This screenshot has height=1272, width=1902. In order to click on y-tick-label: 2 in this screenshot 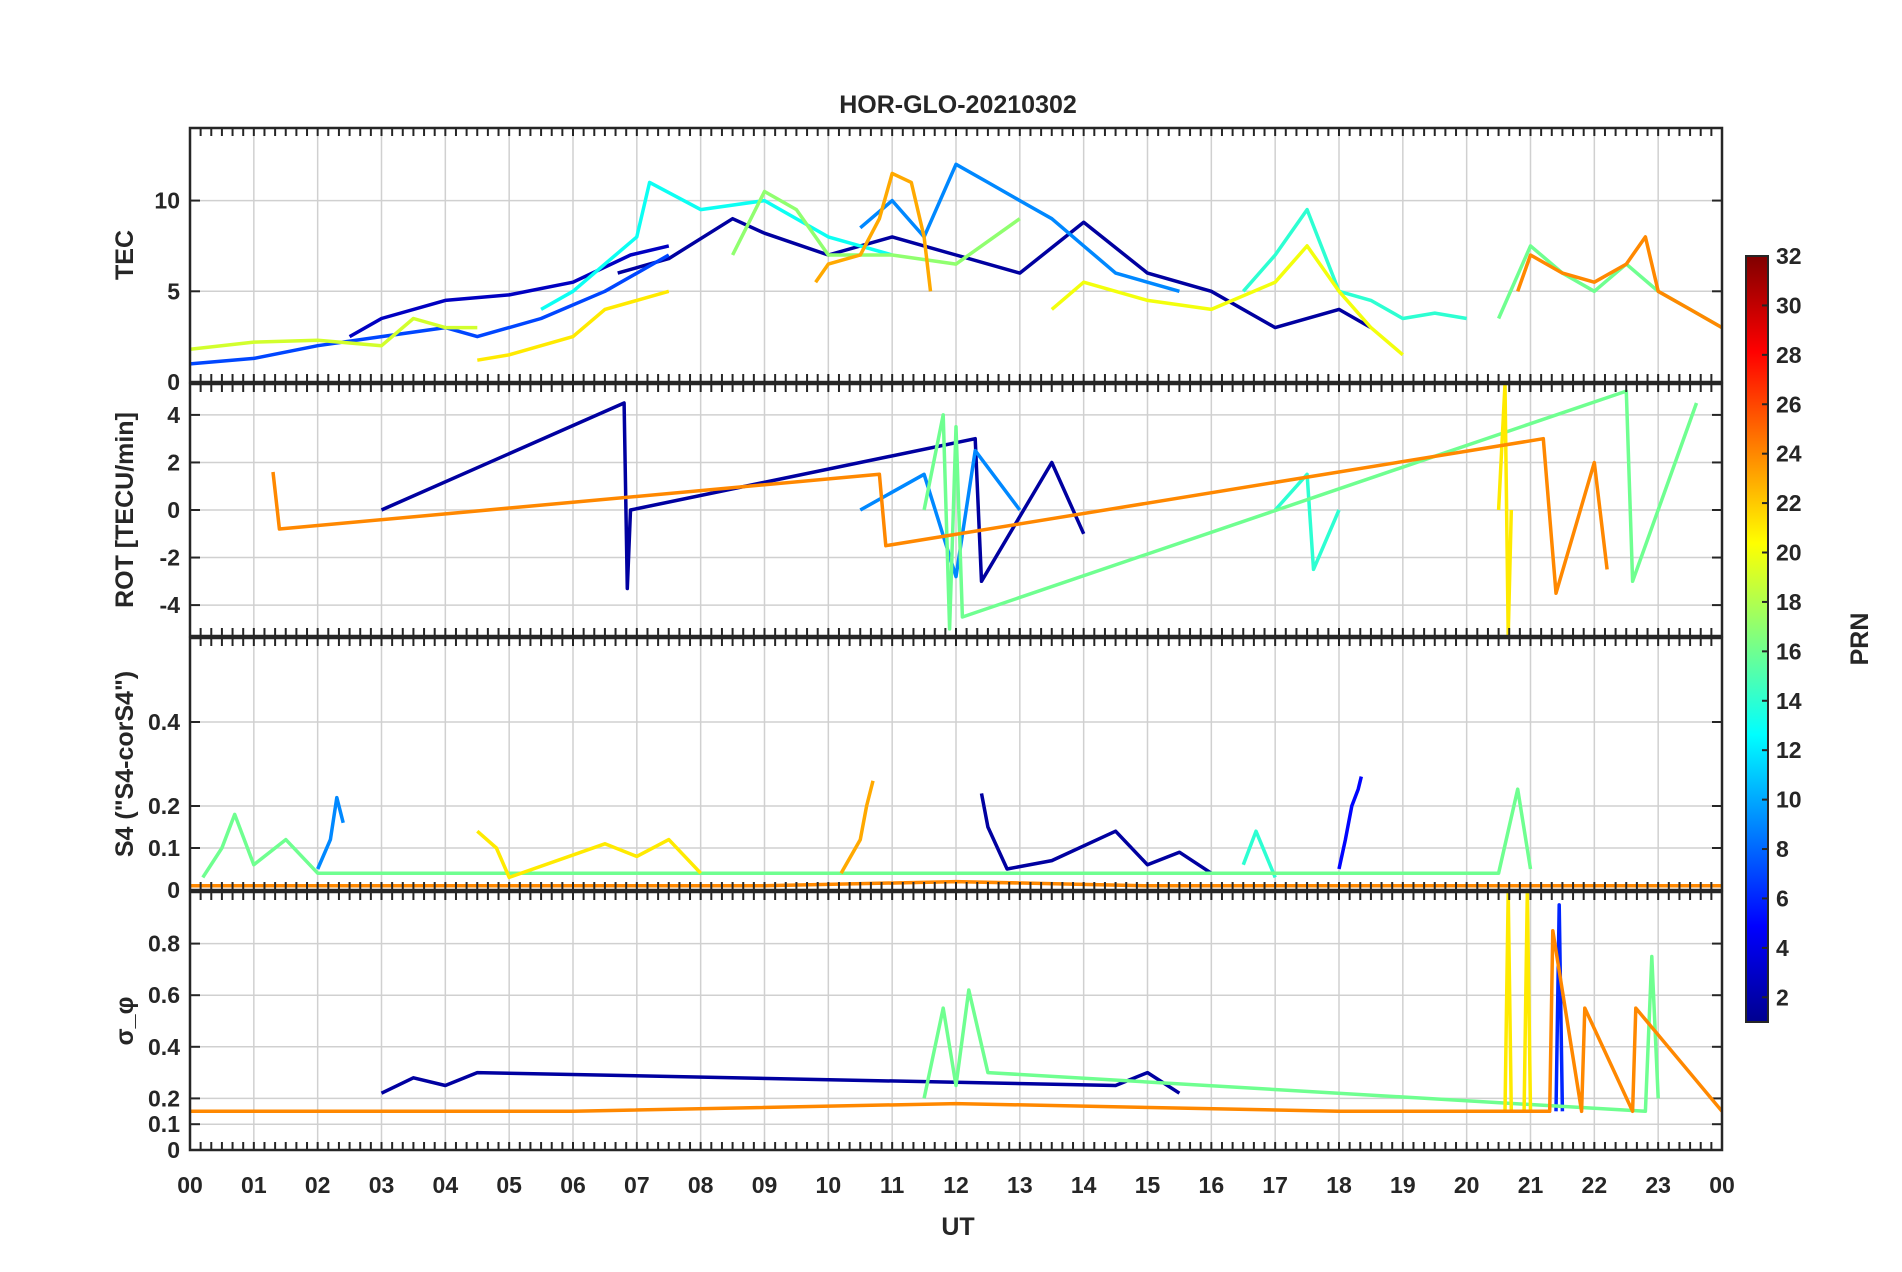, I will do `click(173, 462)`.